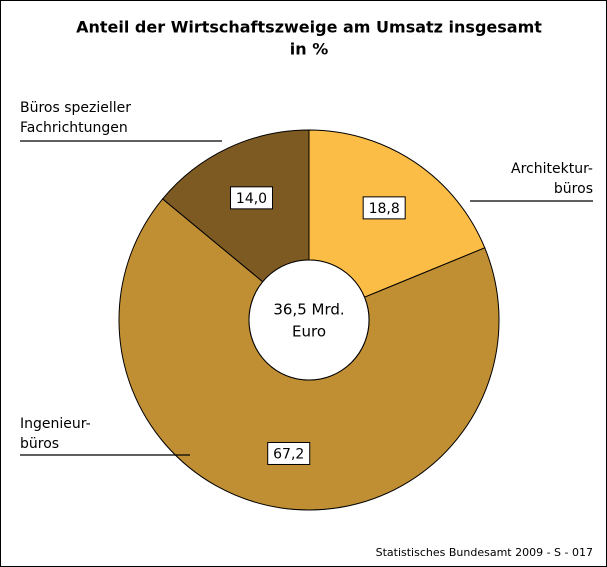 This screenshot has width=607, height=567. Describe the element at coordinates (309, 332) in the screenshot. I see `center-label: Euro` at that location.